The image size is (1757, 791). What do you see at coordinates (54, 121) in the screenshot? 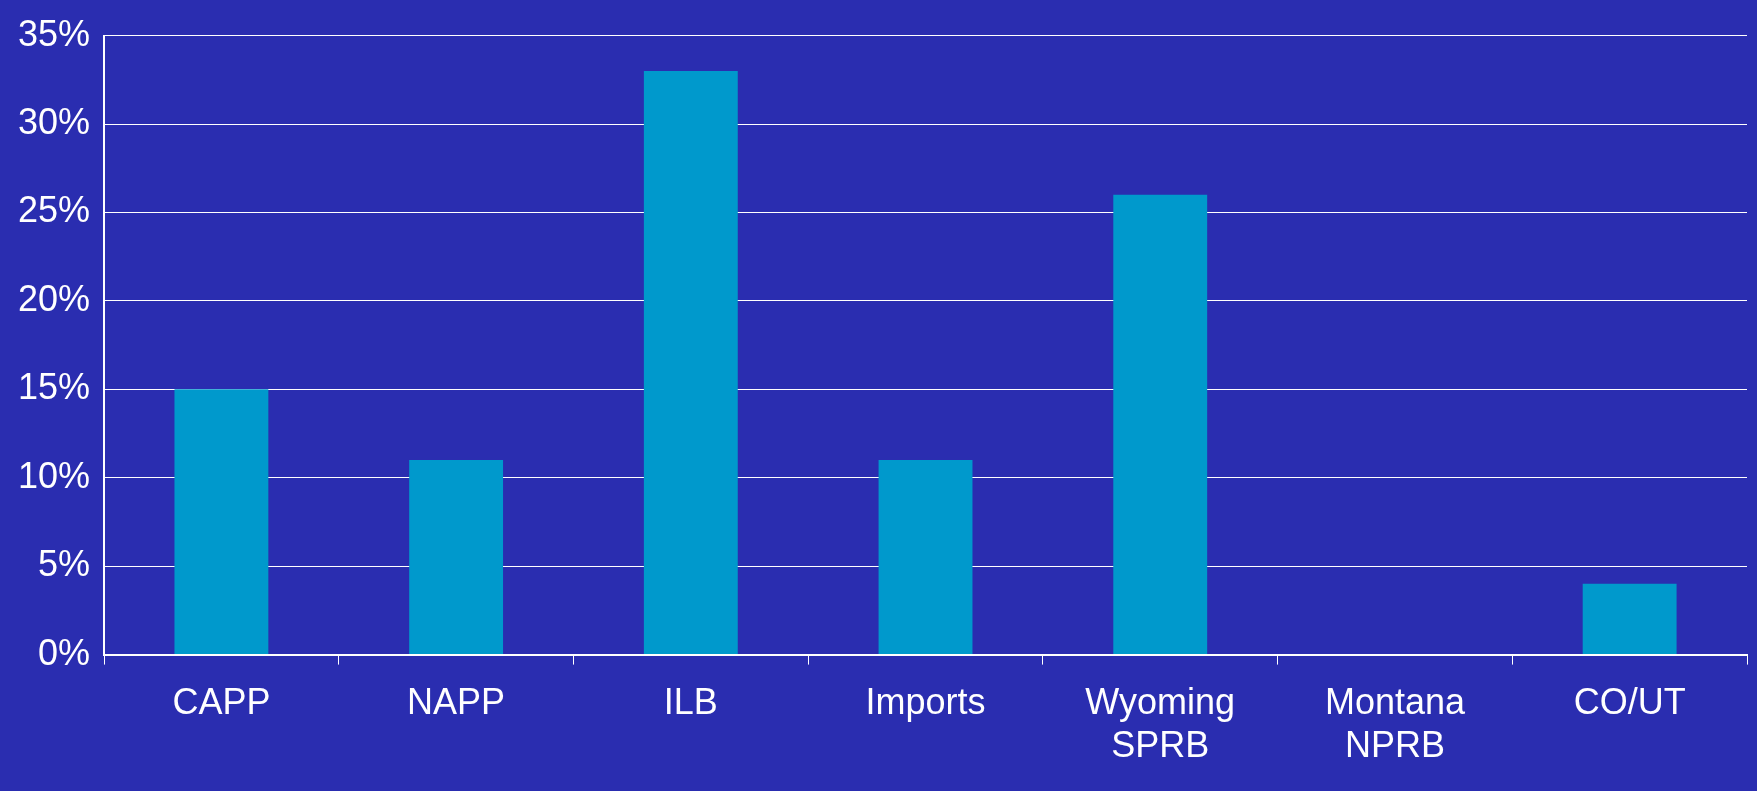
I see `y-tick-label: 30%` at bounding box center [54, 121].